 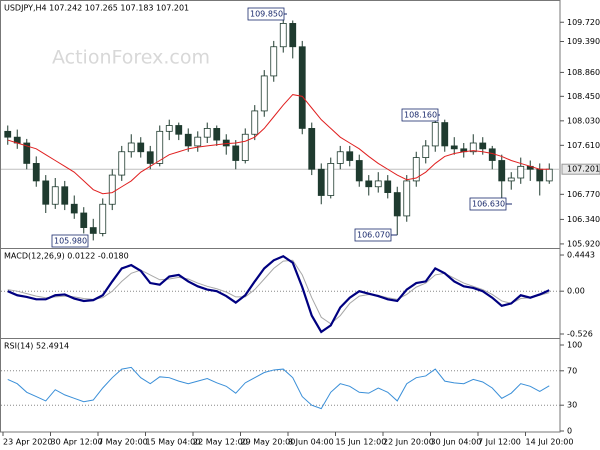 What do you see at coordinates (173, 442) in the screenshot?
I see `x-tick-label: 15 May 04:00` at bounding box center [173, 442].